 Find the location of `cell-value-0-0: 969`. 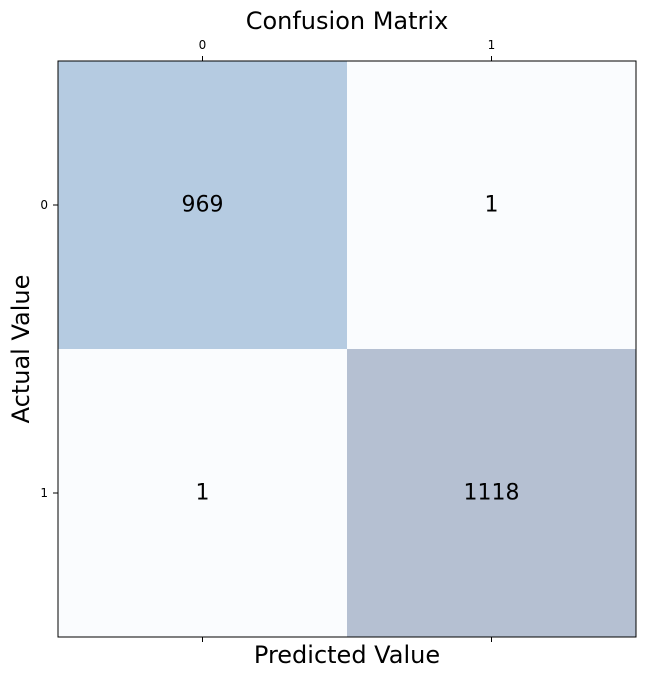

cell-value-0-0: 969 is located at coordinates (203, 205).